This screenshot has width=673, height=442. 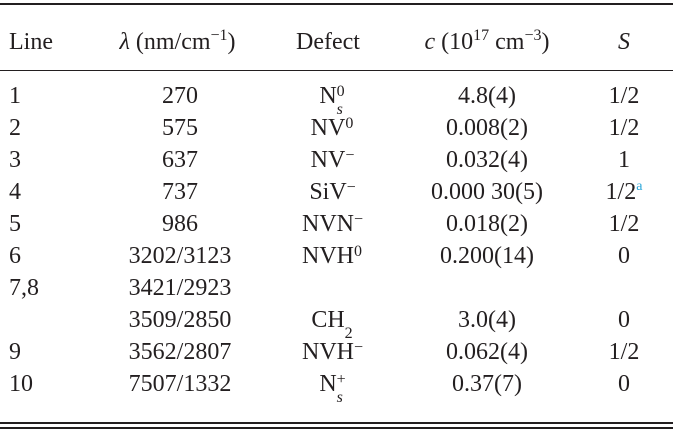 I want to click on cell-defect: NVN −, so click(x=328, y=224).